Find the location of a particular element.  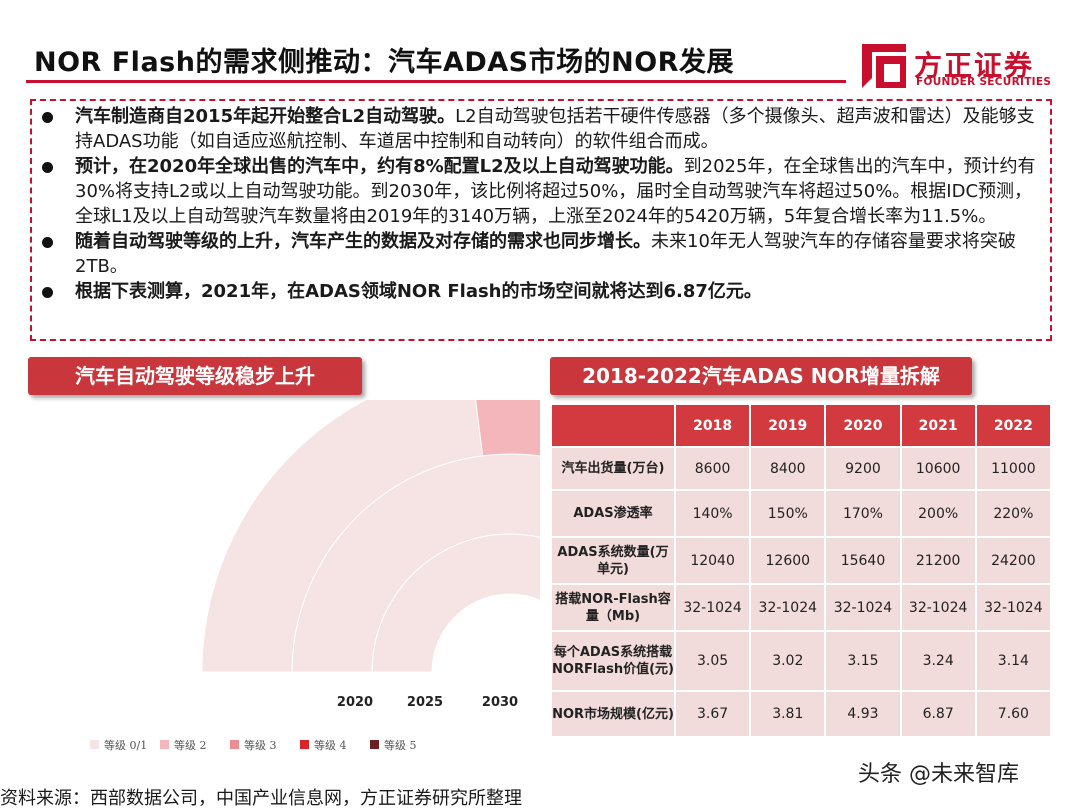

table-cell: 3.14 is located at coordinates (1013, 661).